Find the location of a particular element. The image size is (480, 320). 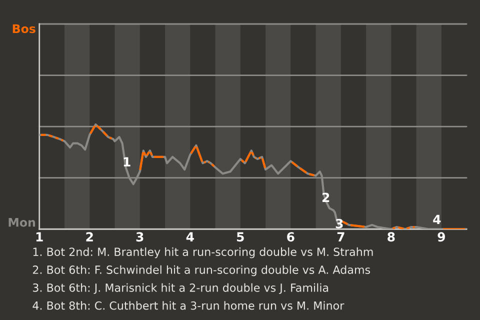

x-tick-label: 2 is located at coordinates (89, 237).